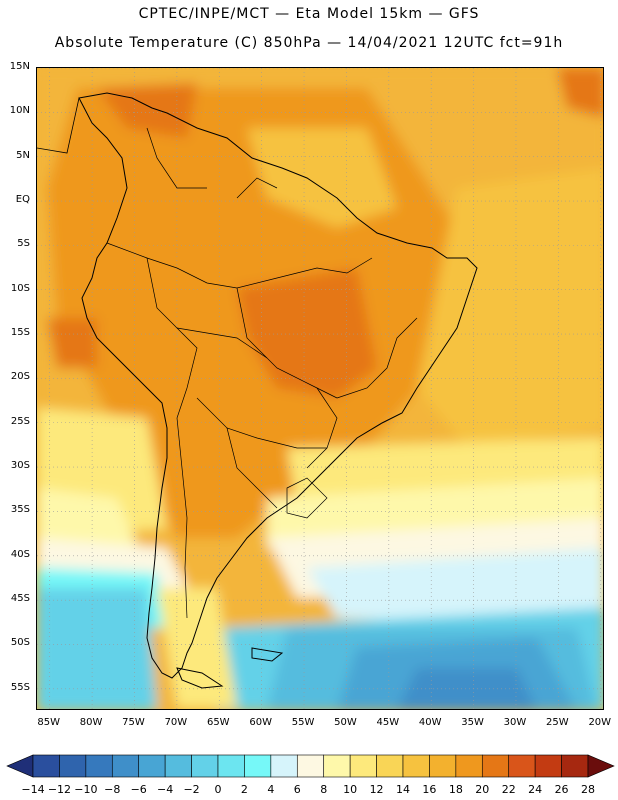  Describe the element at coordinates (309, 14) in the screenshot. I see `chart-title-line-1: CPTEC/INPE/MCT — Eta Model 15km — GFS` at that location.